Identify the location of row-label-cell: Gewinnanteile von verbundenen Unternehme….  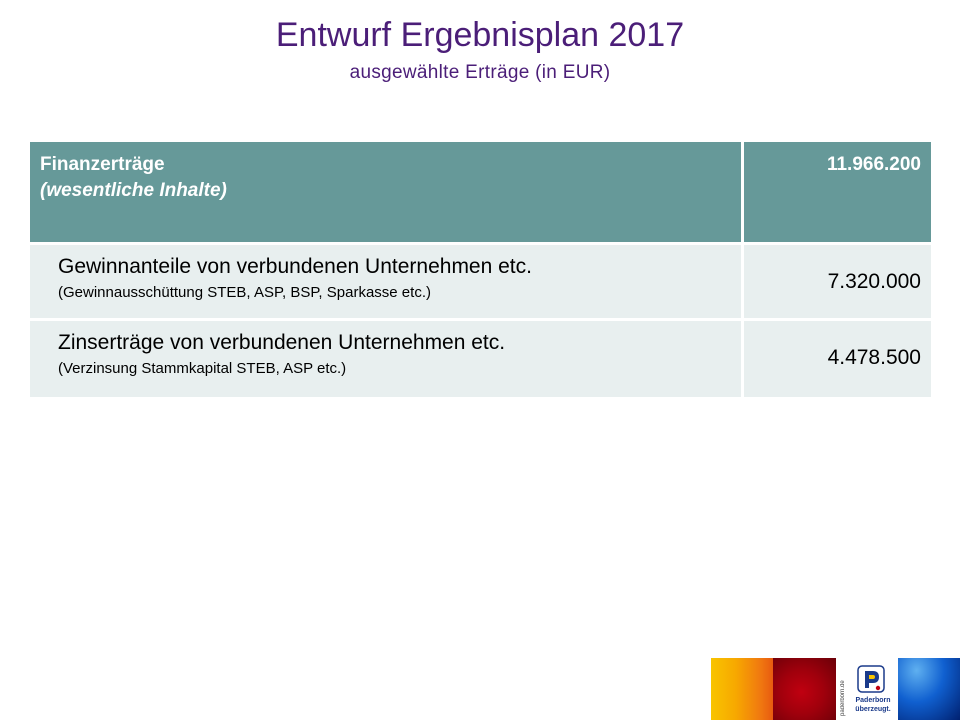
(387, 281).